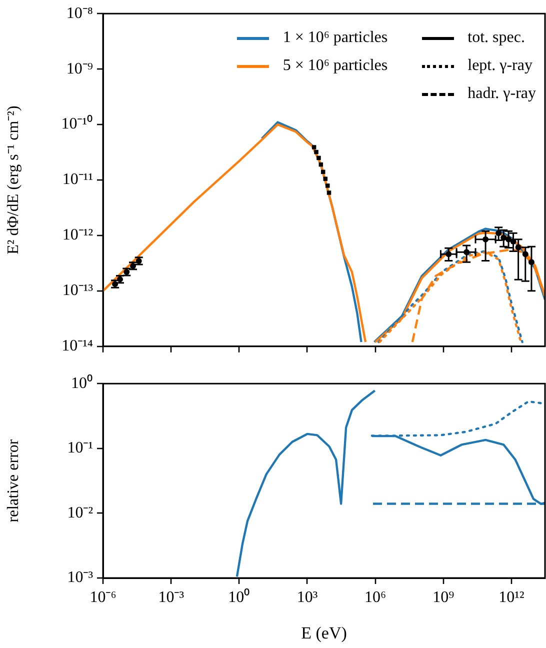  I want to click on y-tick-label: 10⁻¹, so click(80, 448).